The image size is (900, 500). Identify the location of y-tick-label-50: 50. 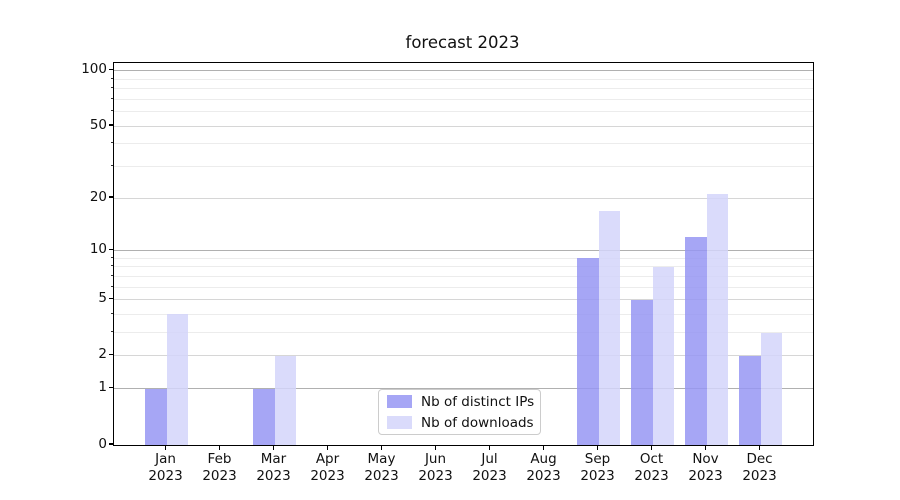
(98, 124).